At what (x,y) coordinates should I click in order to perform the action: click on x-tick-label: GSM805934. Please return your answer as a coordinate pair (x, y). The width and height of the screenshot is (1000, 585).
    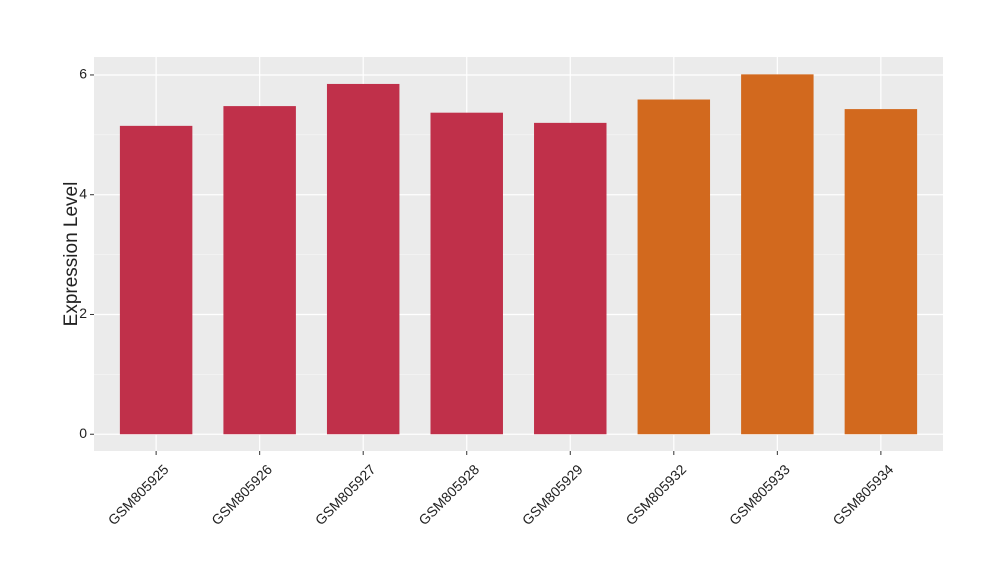
    Looking at the image, I should click on (862, 494).